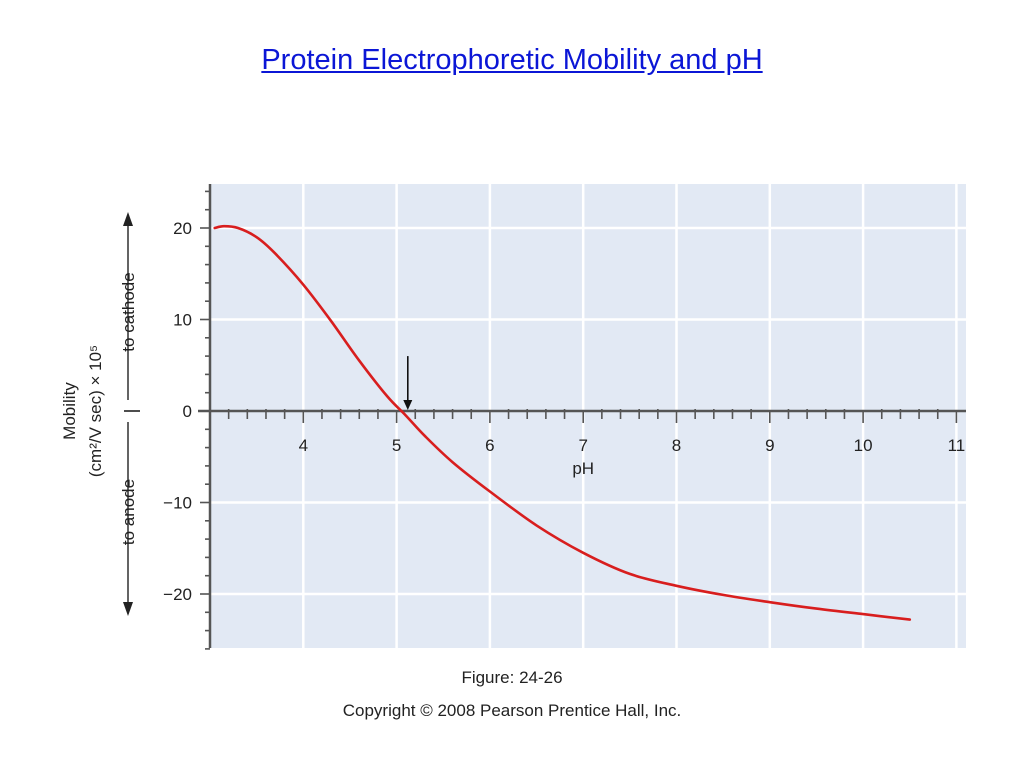 The height and width of the screenshot is (768, 1024). Describe the element at coordinates (182, 320) in the screenshot. I see `y-tick-label: 10` at that location.